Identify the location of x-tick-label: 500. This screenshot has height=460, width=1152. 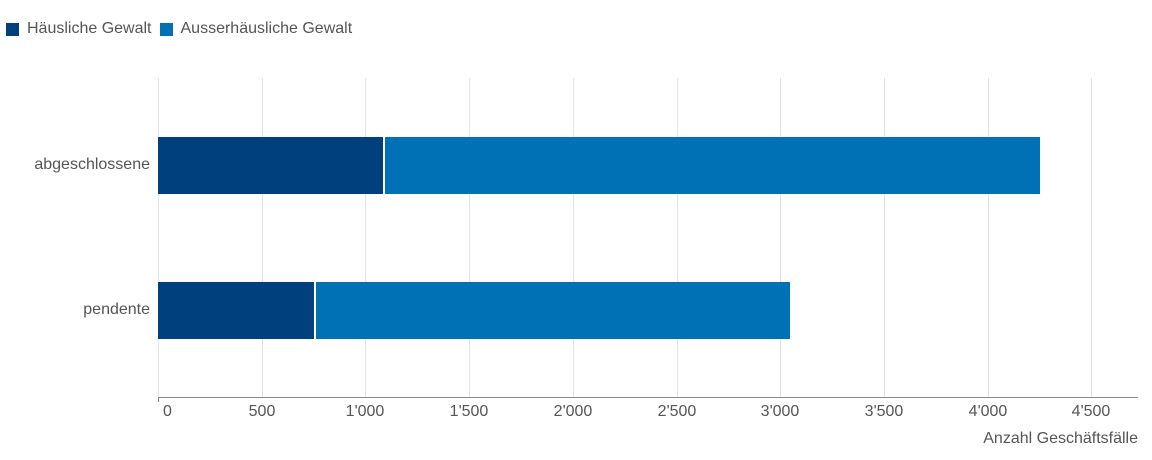
(262, 411).